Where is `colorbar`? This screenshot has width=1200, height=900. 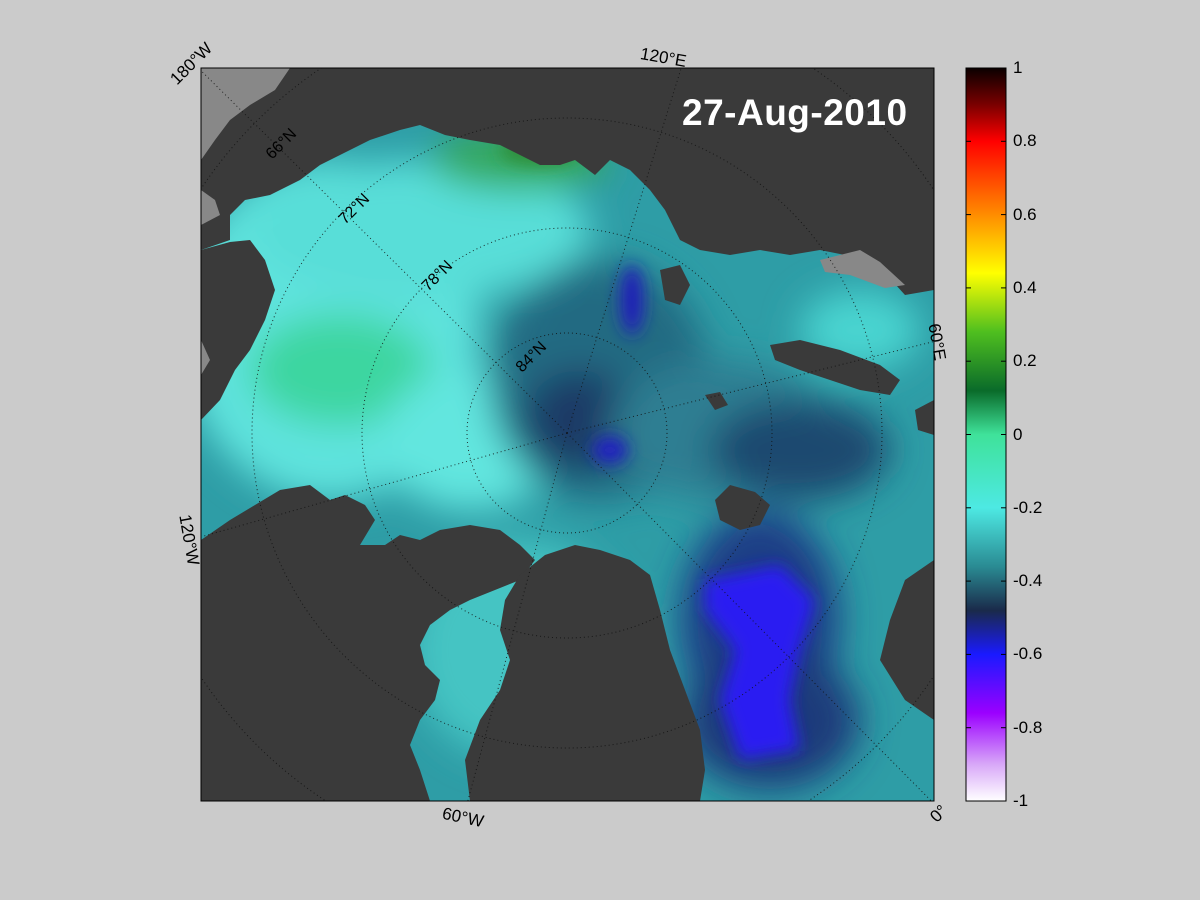
colorbar is located at coordinates (986, 434).